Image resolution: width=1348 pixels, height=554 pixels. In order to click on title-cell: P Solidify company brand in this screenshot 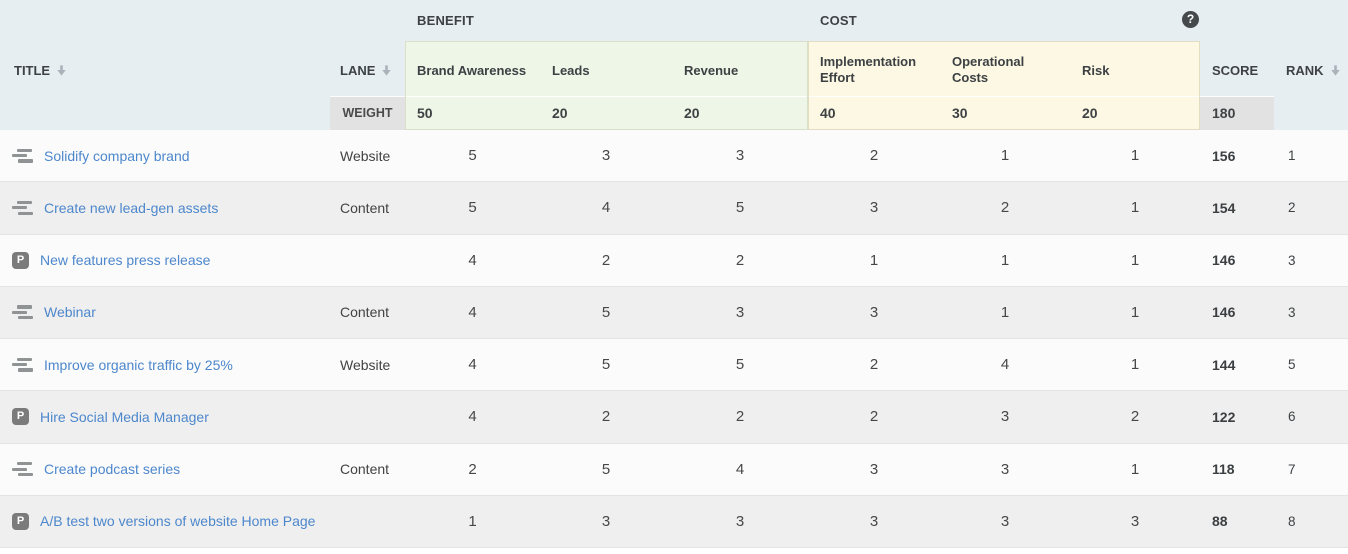, I will do `click(165, 156)`.